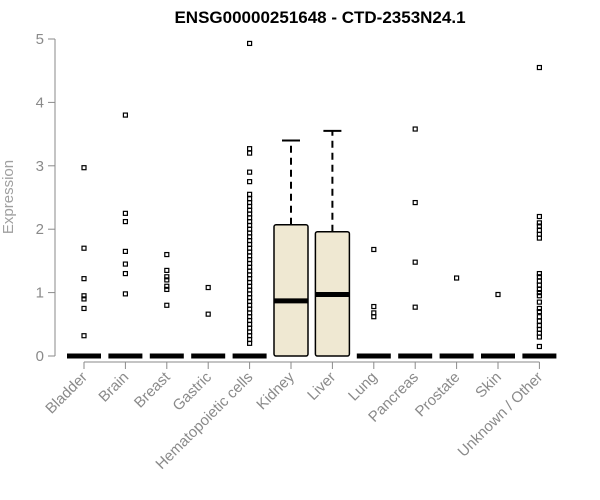 This screenshot has height=500, width=600. Describe the element at coordinates (415, 242) in the screenshot. I see `box-pancreas` at that location.